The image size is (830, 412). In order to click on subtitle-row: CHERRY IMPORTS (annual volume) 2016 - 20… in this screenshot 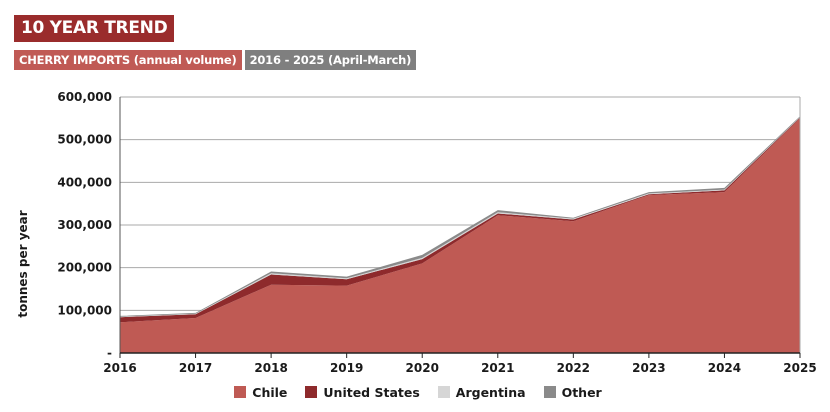, I will do `click(215, 60)`.